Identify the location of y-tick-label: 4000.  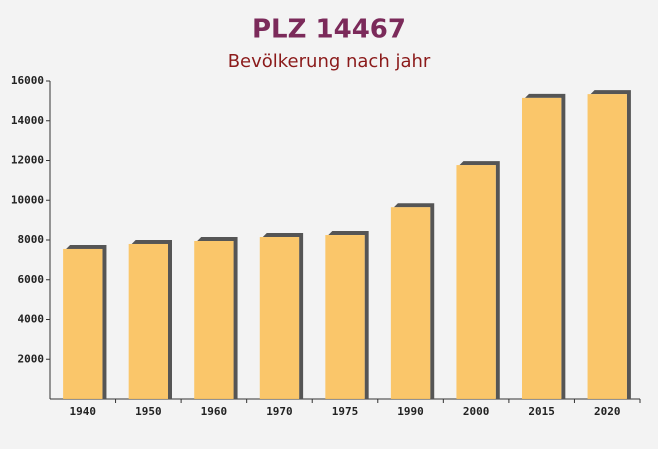
(31, 319).